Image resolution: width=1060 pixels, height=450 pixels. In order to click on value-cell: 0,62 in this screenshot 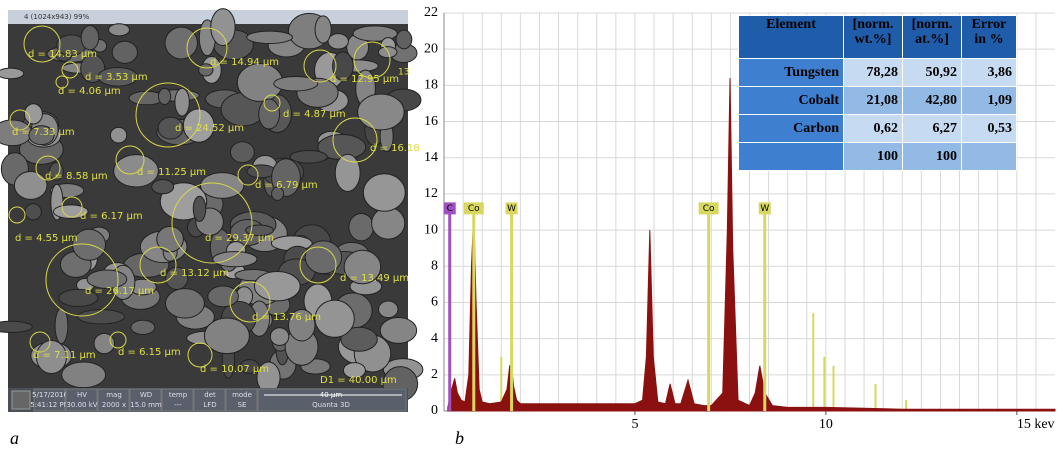, I will do `click(873, 128)`.